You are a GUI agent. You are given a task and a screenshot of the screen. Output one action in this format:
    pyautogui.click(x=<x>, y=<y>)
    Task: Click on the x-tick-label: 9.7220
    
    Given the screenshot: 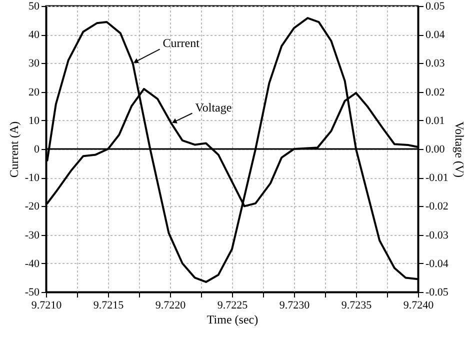 What is the action you would take?
    pyautogui.click(x=170, y=306)
    